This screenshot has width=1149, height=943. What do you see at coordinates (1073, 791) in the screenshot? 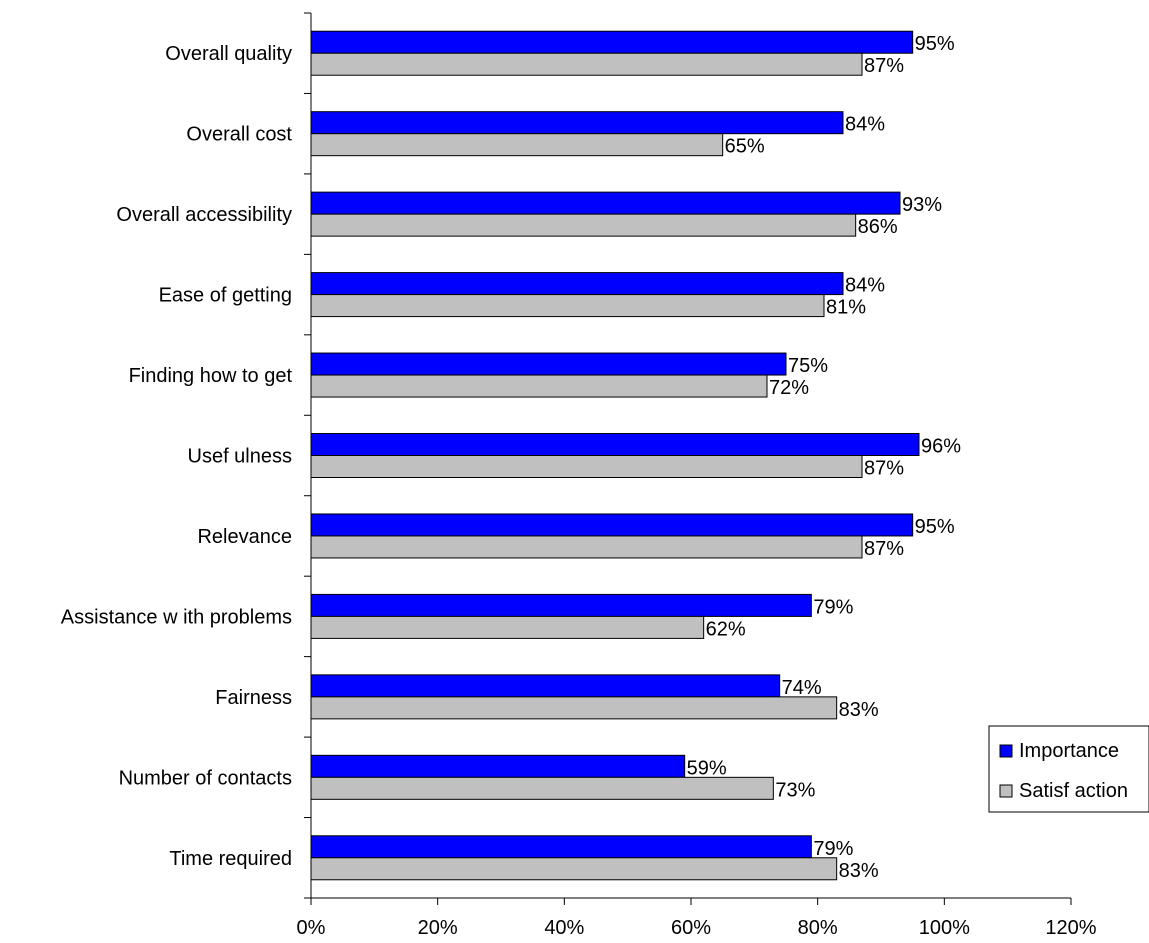
I see `legend-label-satisfaction: Satisf action` at bounding box center [1073, 791].